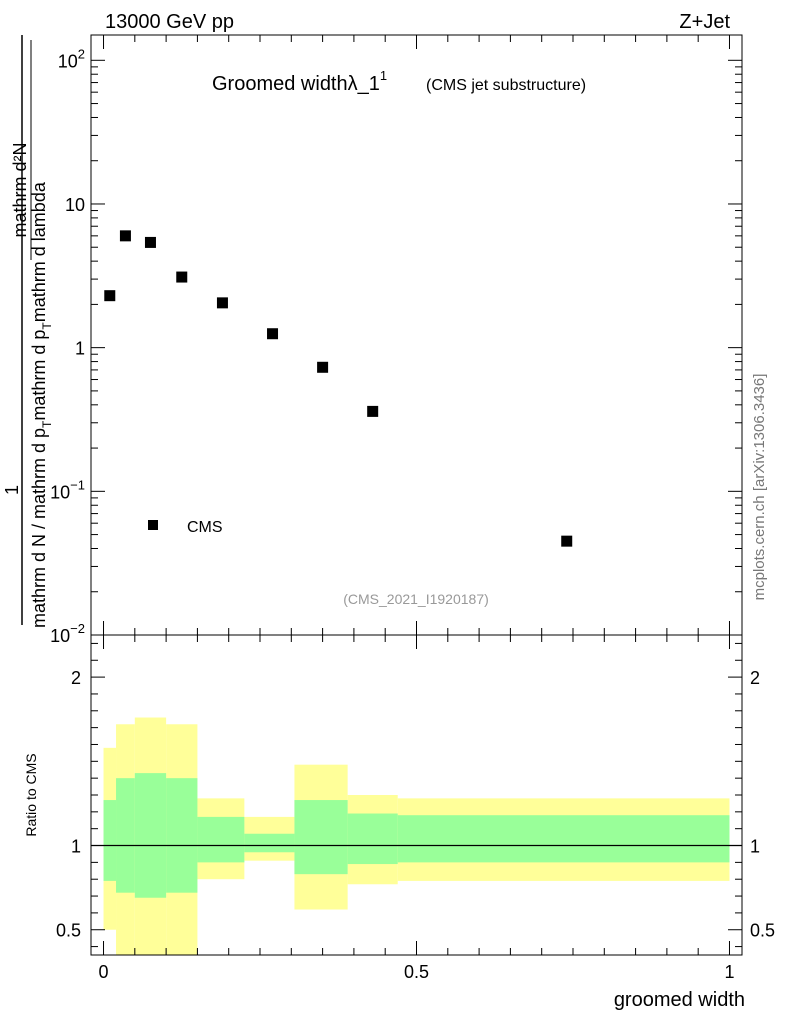 This screenshot has width=786, height=1024. Describe the element at coordinates (75, 205) in the screenshot. I see `y-tick-label: 10` at that location.